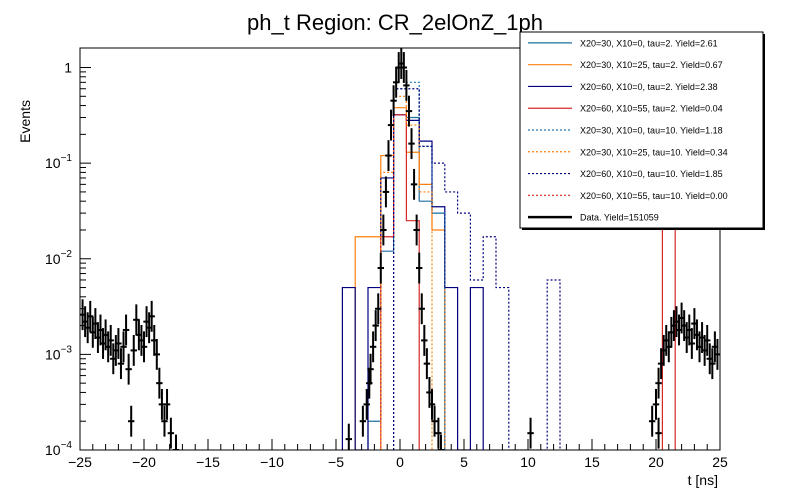  I want to click on y-tick-label: 10⁻², so click(58, 258).